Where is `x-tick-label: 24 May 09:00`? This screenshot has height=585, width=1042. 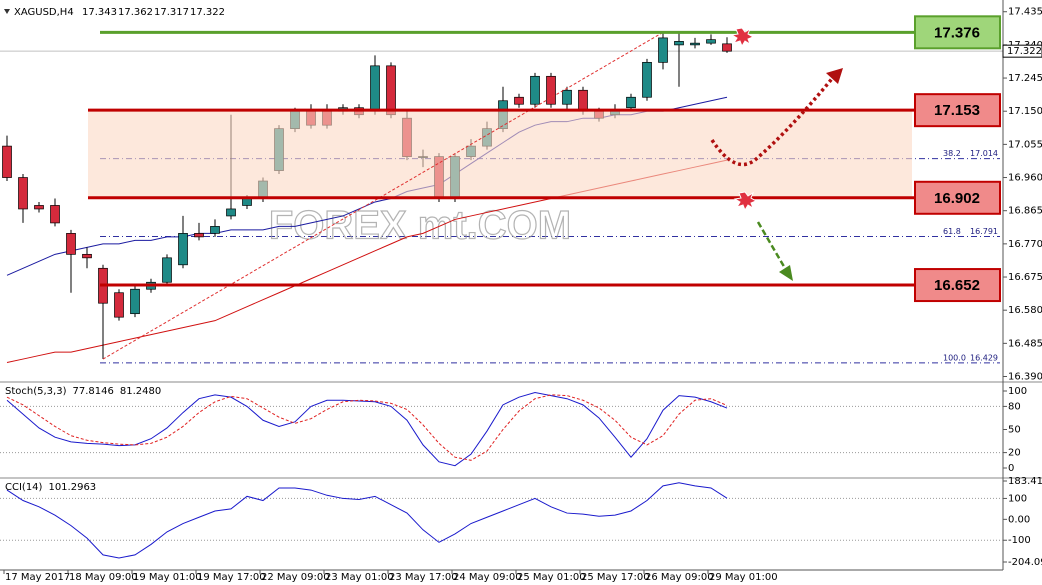 x-tick-label: 24 May 09:00 is located at coordinates (487, 577).